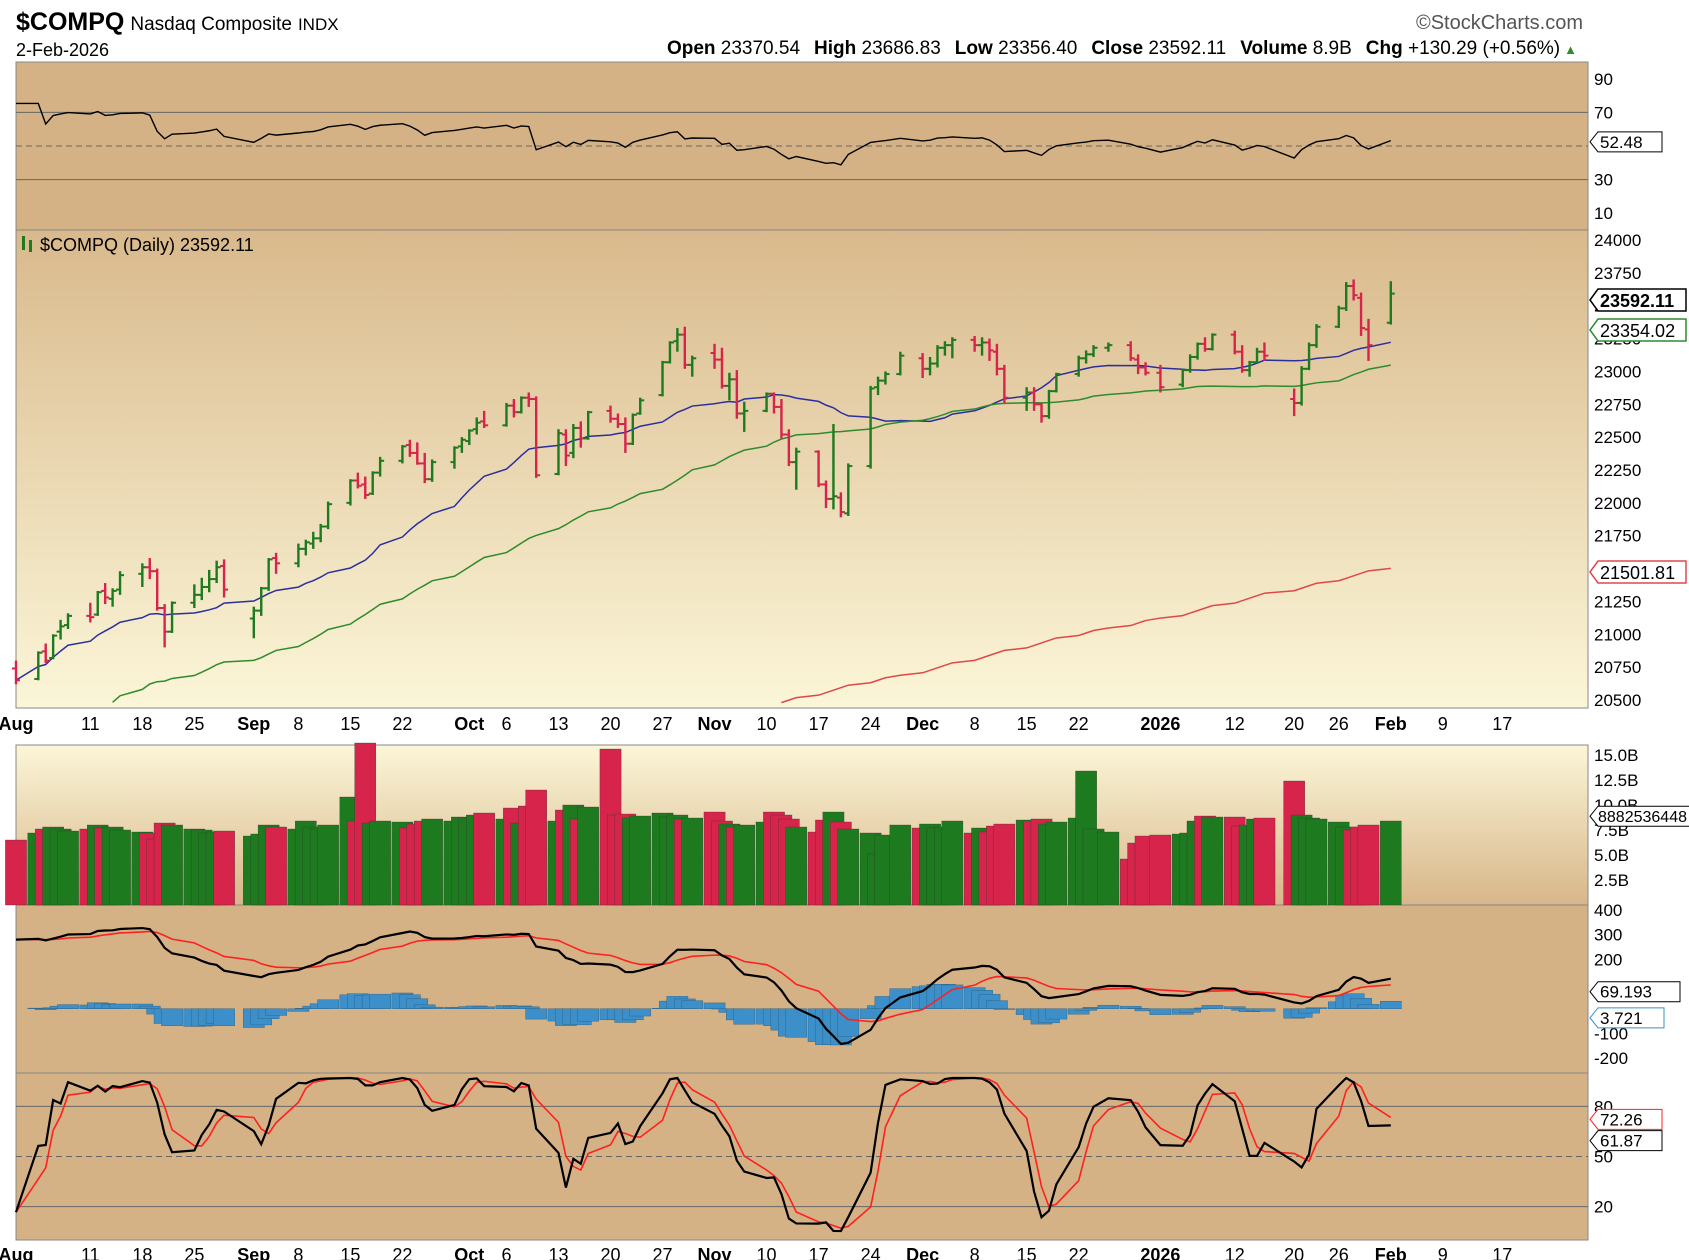 This screenshot has width=1689, height=1260. Describe the element at coordinates (1621, 1141) in the screenshot. I see `stochastic-k-tag-label: 61.87` at that location.